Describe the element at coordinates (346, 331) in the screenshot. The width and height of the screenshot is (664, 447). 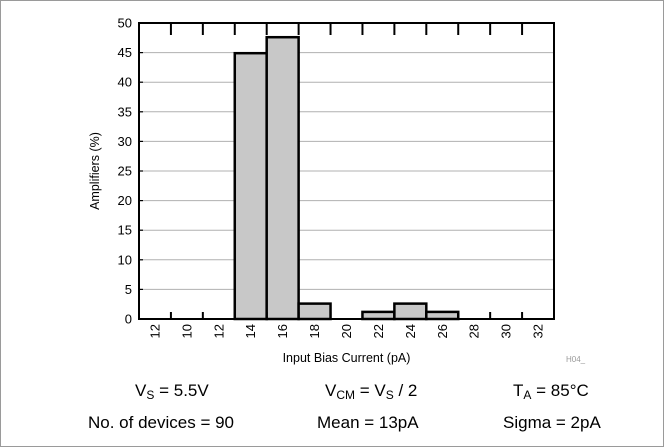
I see `x-tick-label: 20` at that location.